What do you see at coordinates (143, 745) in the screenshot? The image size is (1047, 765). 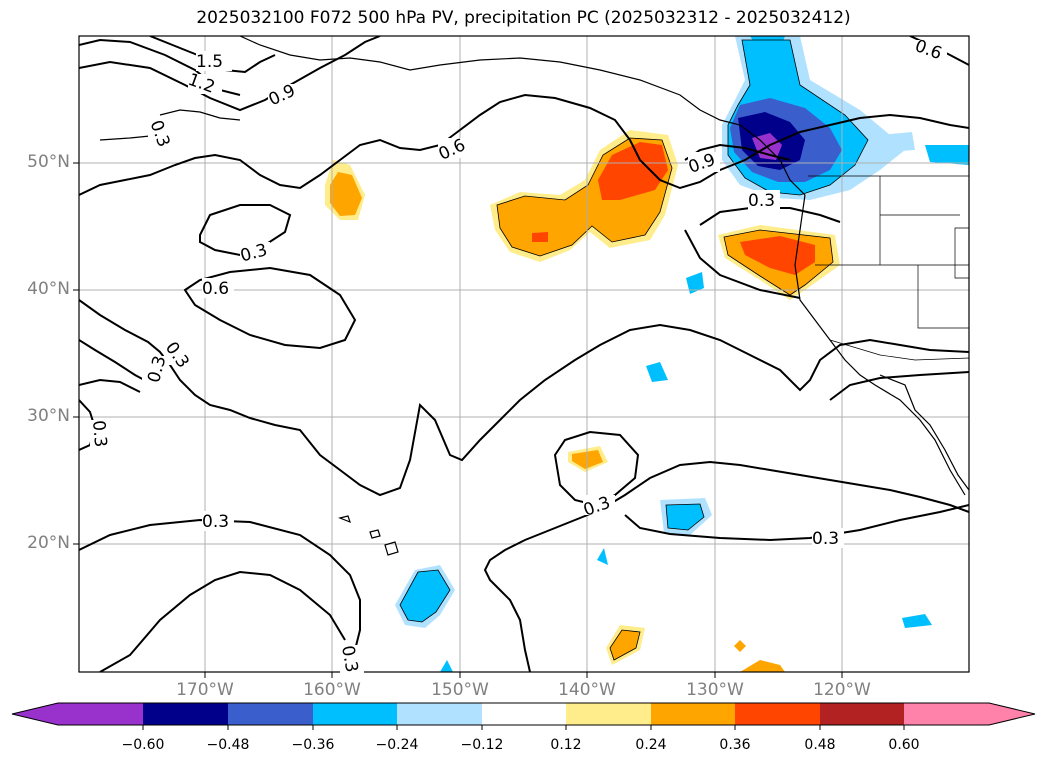 I see `colorbar-tick-label: −0.60` at bounding box center [143, 745].